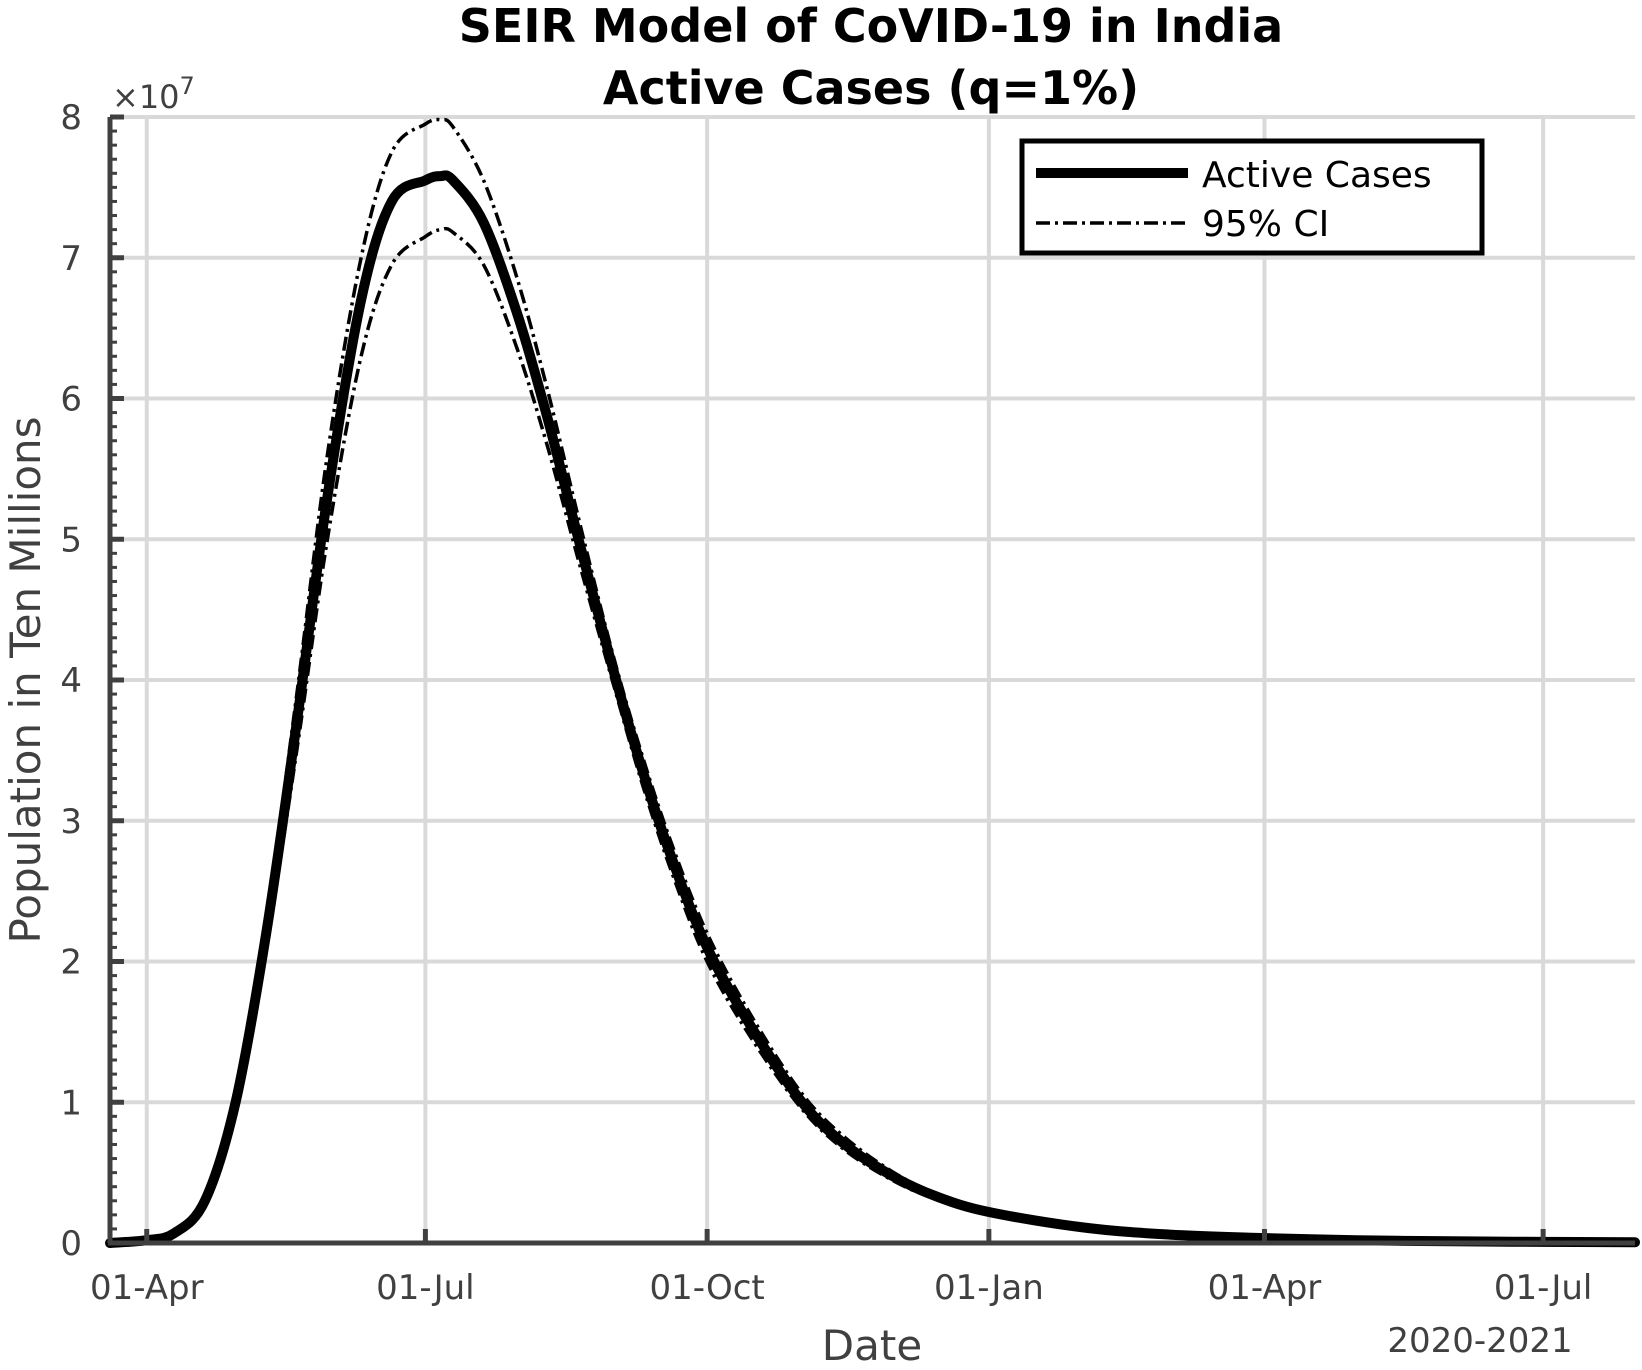 This screenshot has width=1642, height=1370. What do you see at coordinates (71, 118) in the screenshot?
I see `y-tick-label: 8` at bounding box center [71, 118].